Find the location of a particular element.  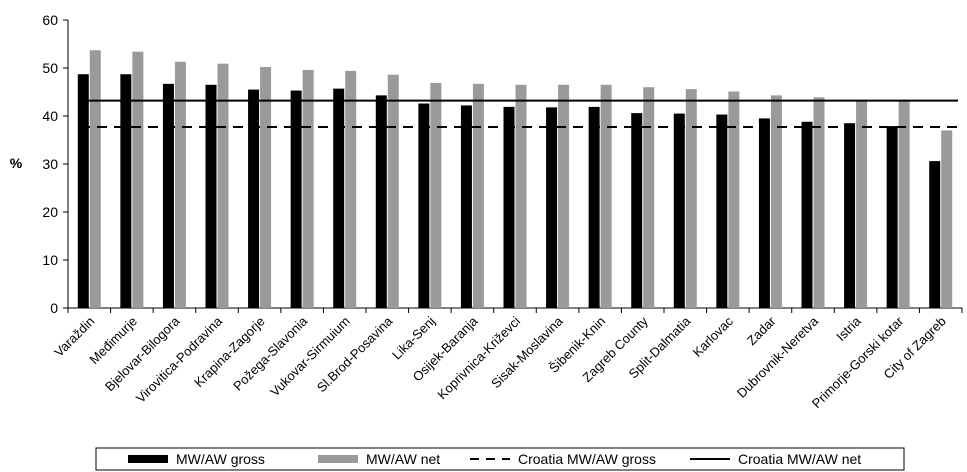

y-tick-label: 60 is located at coordinates (50, 20).